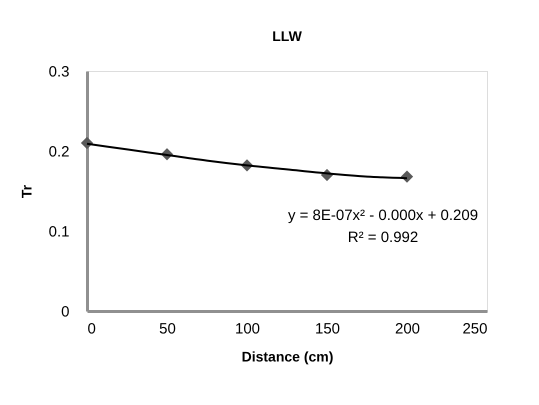  I want to click on x-tick-label: 250, so click(475, 329).